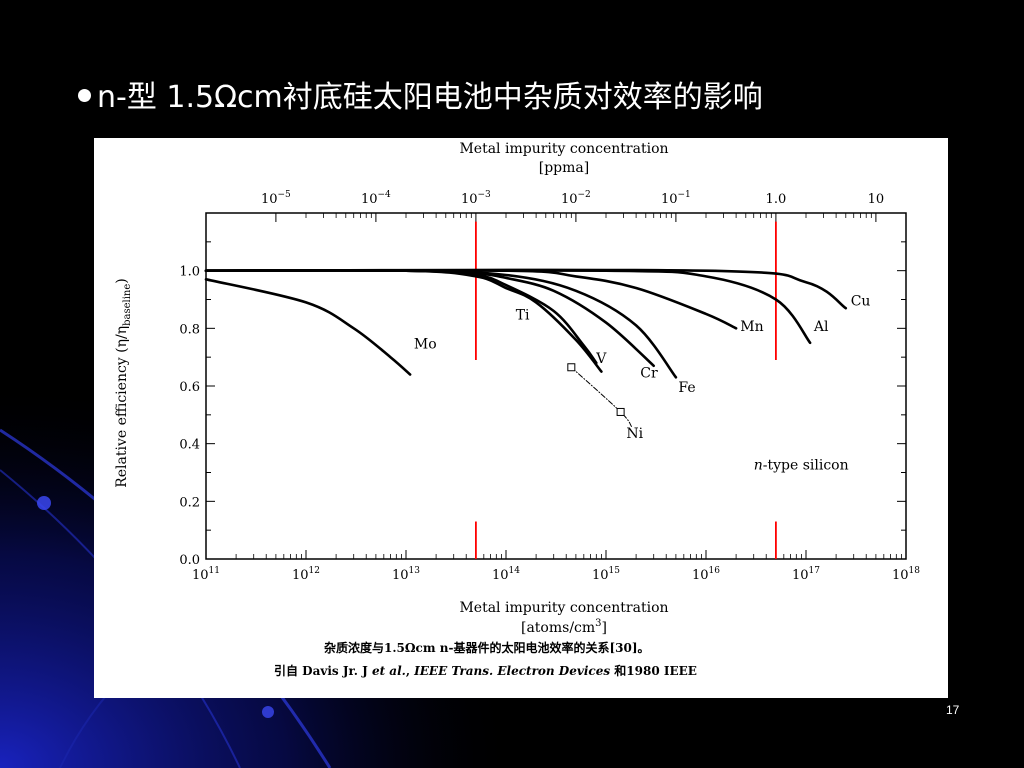 The height and width of the screenshot is (768, 1024). What do you see at coordinates (563, 149) in the screenshot?
I see `top-axis-title-line1: Metal impurity concentration` at bounding box center [563, 149].